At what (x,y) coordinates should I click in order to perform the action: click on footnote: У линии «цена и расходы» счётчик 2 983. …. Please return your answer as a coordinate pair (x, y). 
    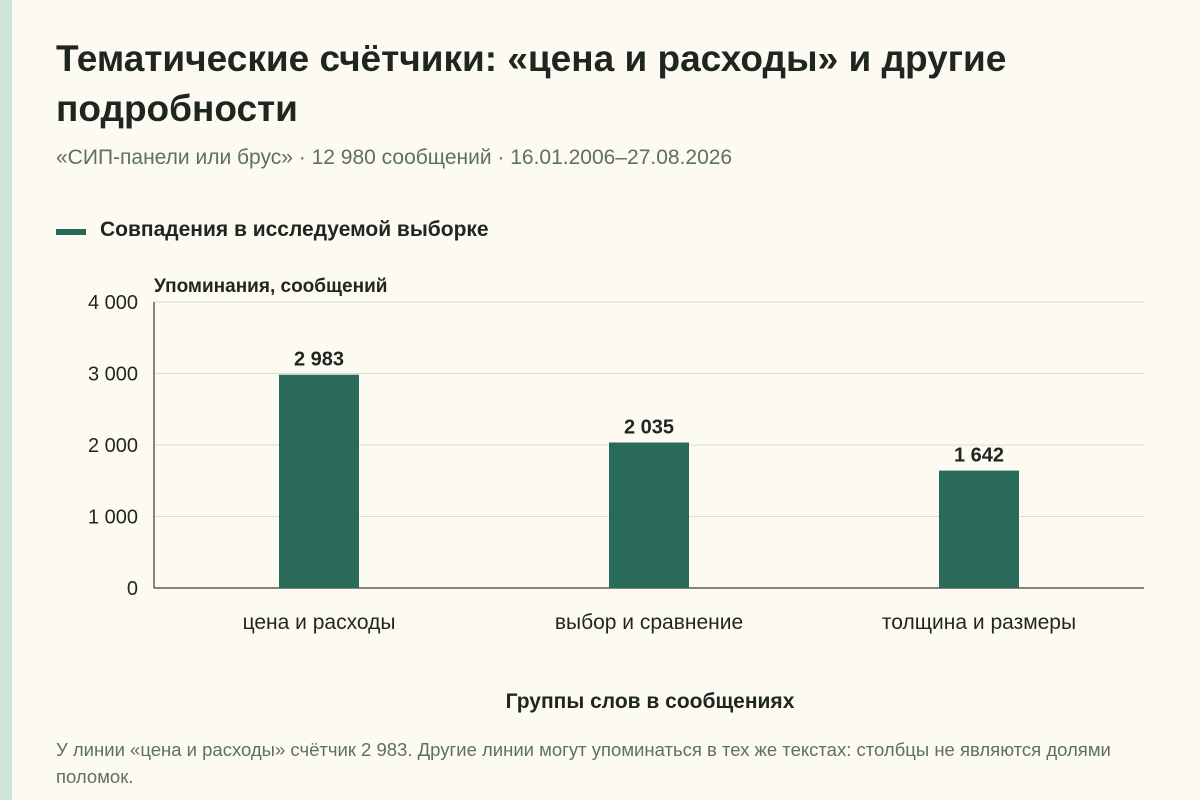
    Looking at the image, I should click on (583, 763).